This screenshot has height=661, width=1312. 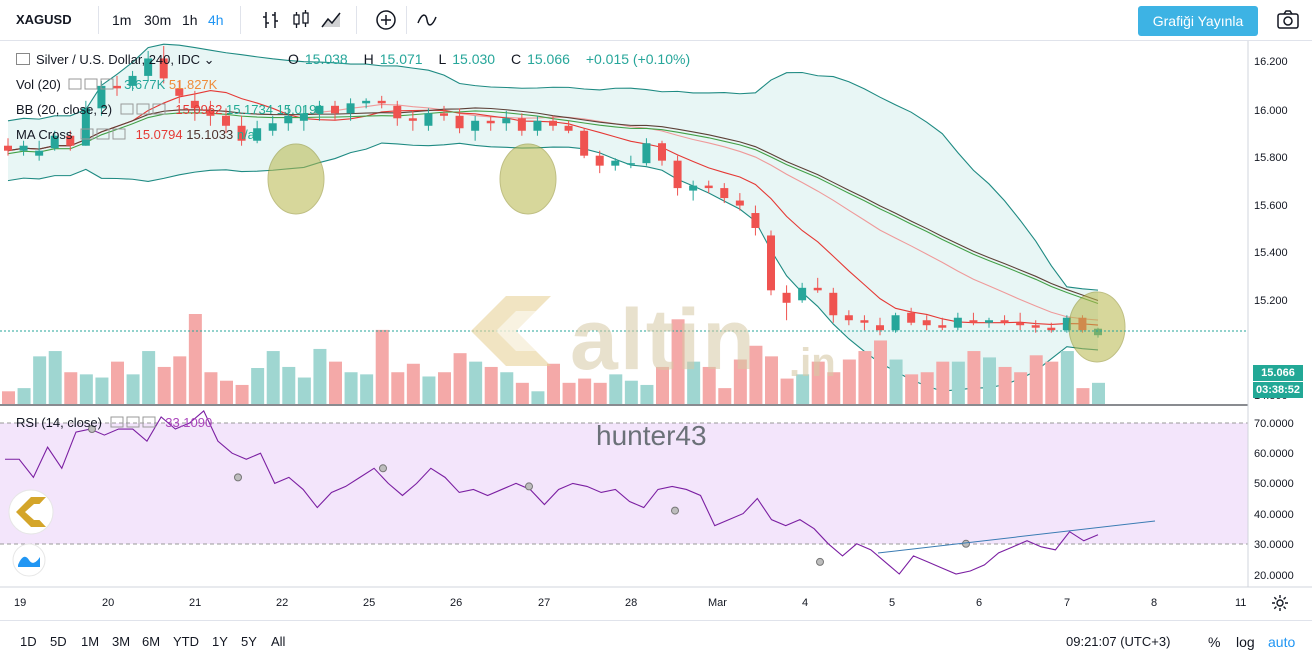 I want to click on camera-icon, so click(x=1288, y=20).